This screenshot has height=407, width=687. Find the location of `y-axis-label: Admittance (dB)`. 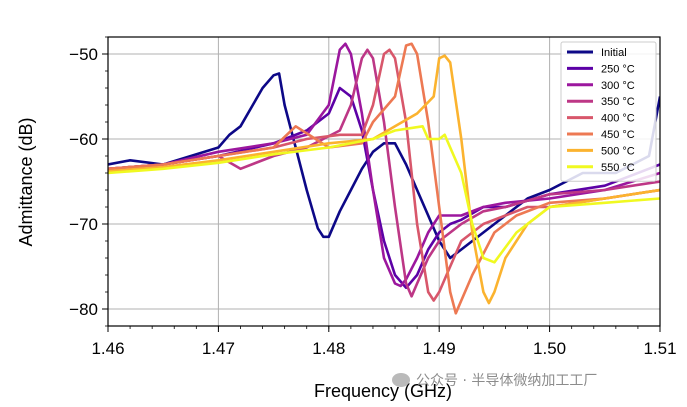

y-axis-label: Admittance (dB) is located at coordinates (26, 181).